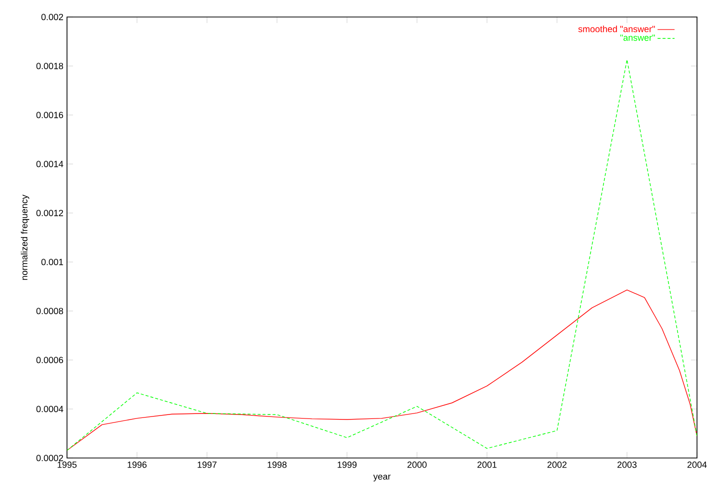 The width and height of the screenshot is (720, 504). What do you see at coordinates (50, 458) in the screenshot?
I see `y-tick-label: 0.0002` at bounding box center [50, 458].